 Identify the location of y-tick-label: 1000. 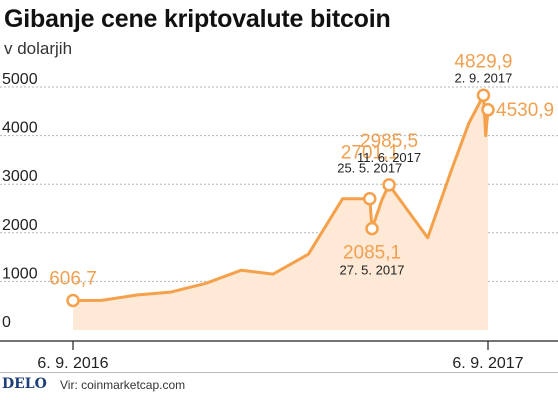
(20, 273).